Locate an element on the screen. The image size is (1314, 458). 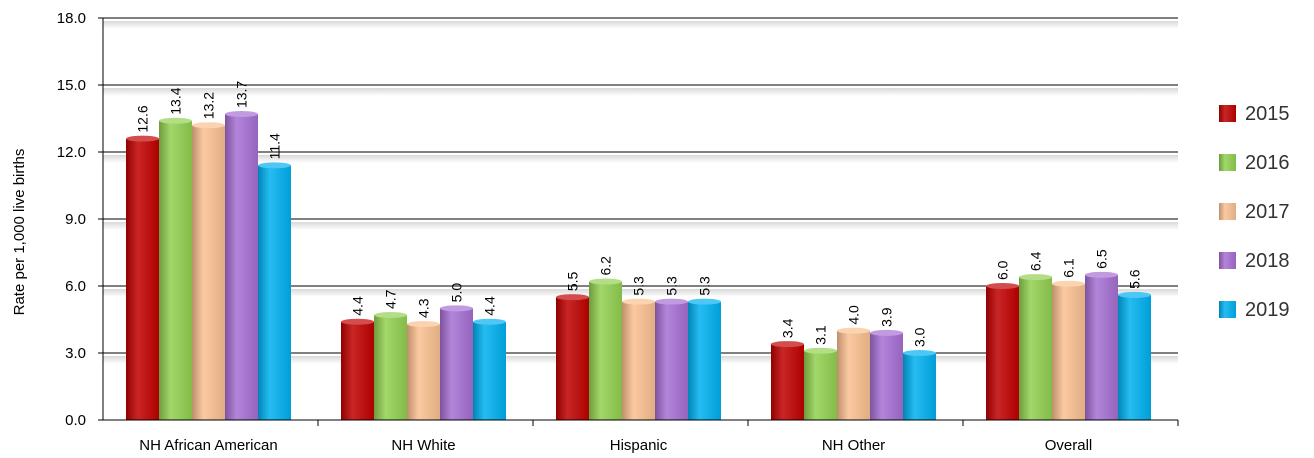
data-label: 5.6 is located at coordinates (1135, 279).